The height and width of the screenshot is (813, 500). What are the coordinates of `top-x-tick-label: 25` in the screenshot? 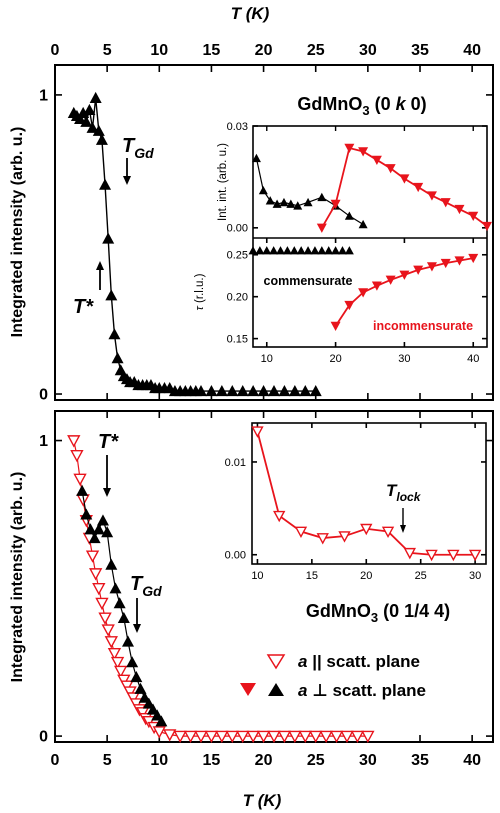 It's located at (316, 50).